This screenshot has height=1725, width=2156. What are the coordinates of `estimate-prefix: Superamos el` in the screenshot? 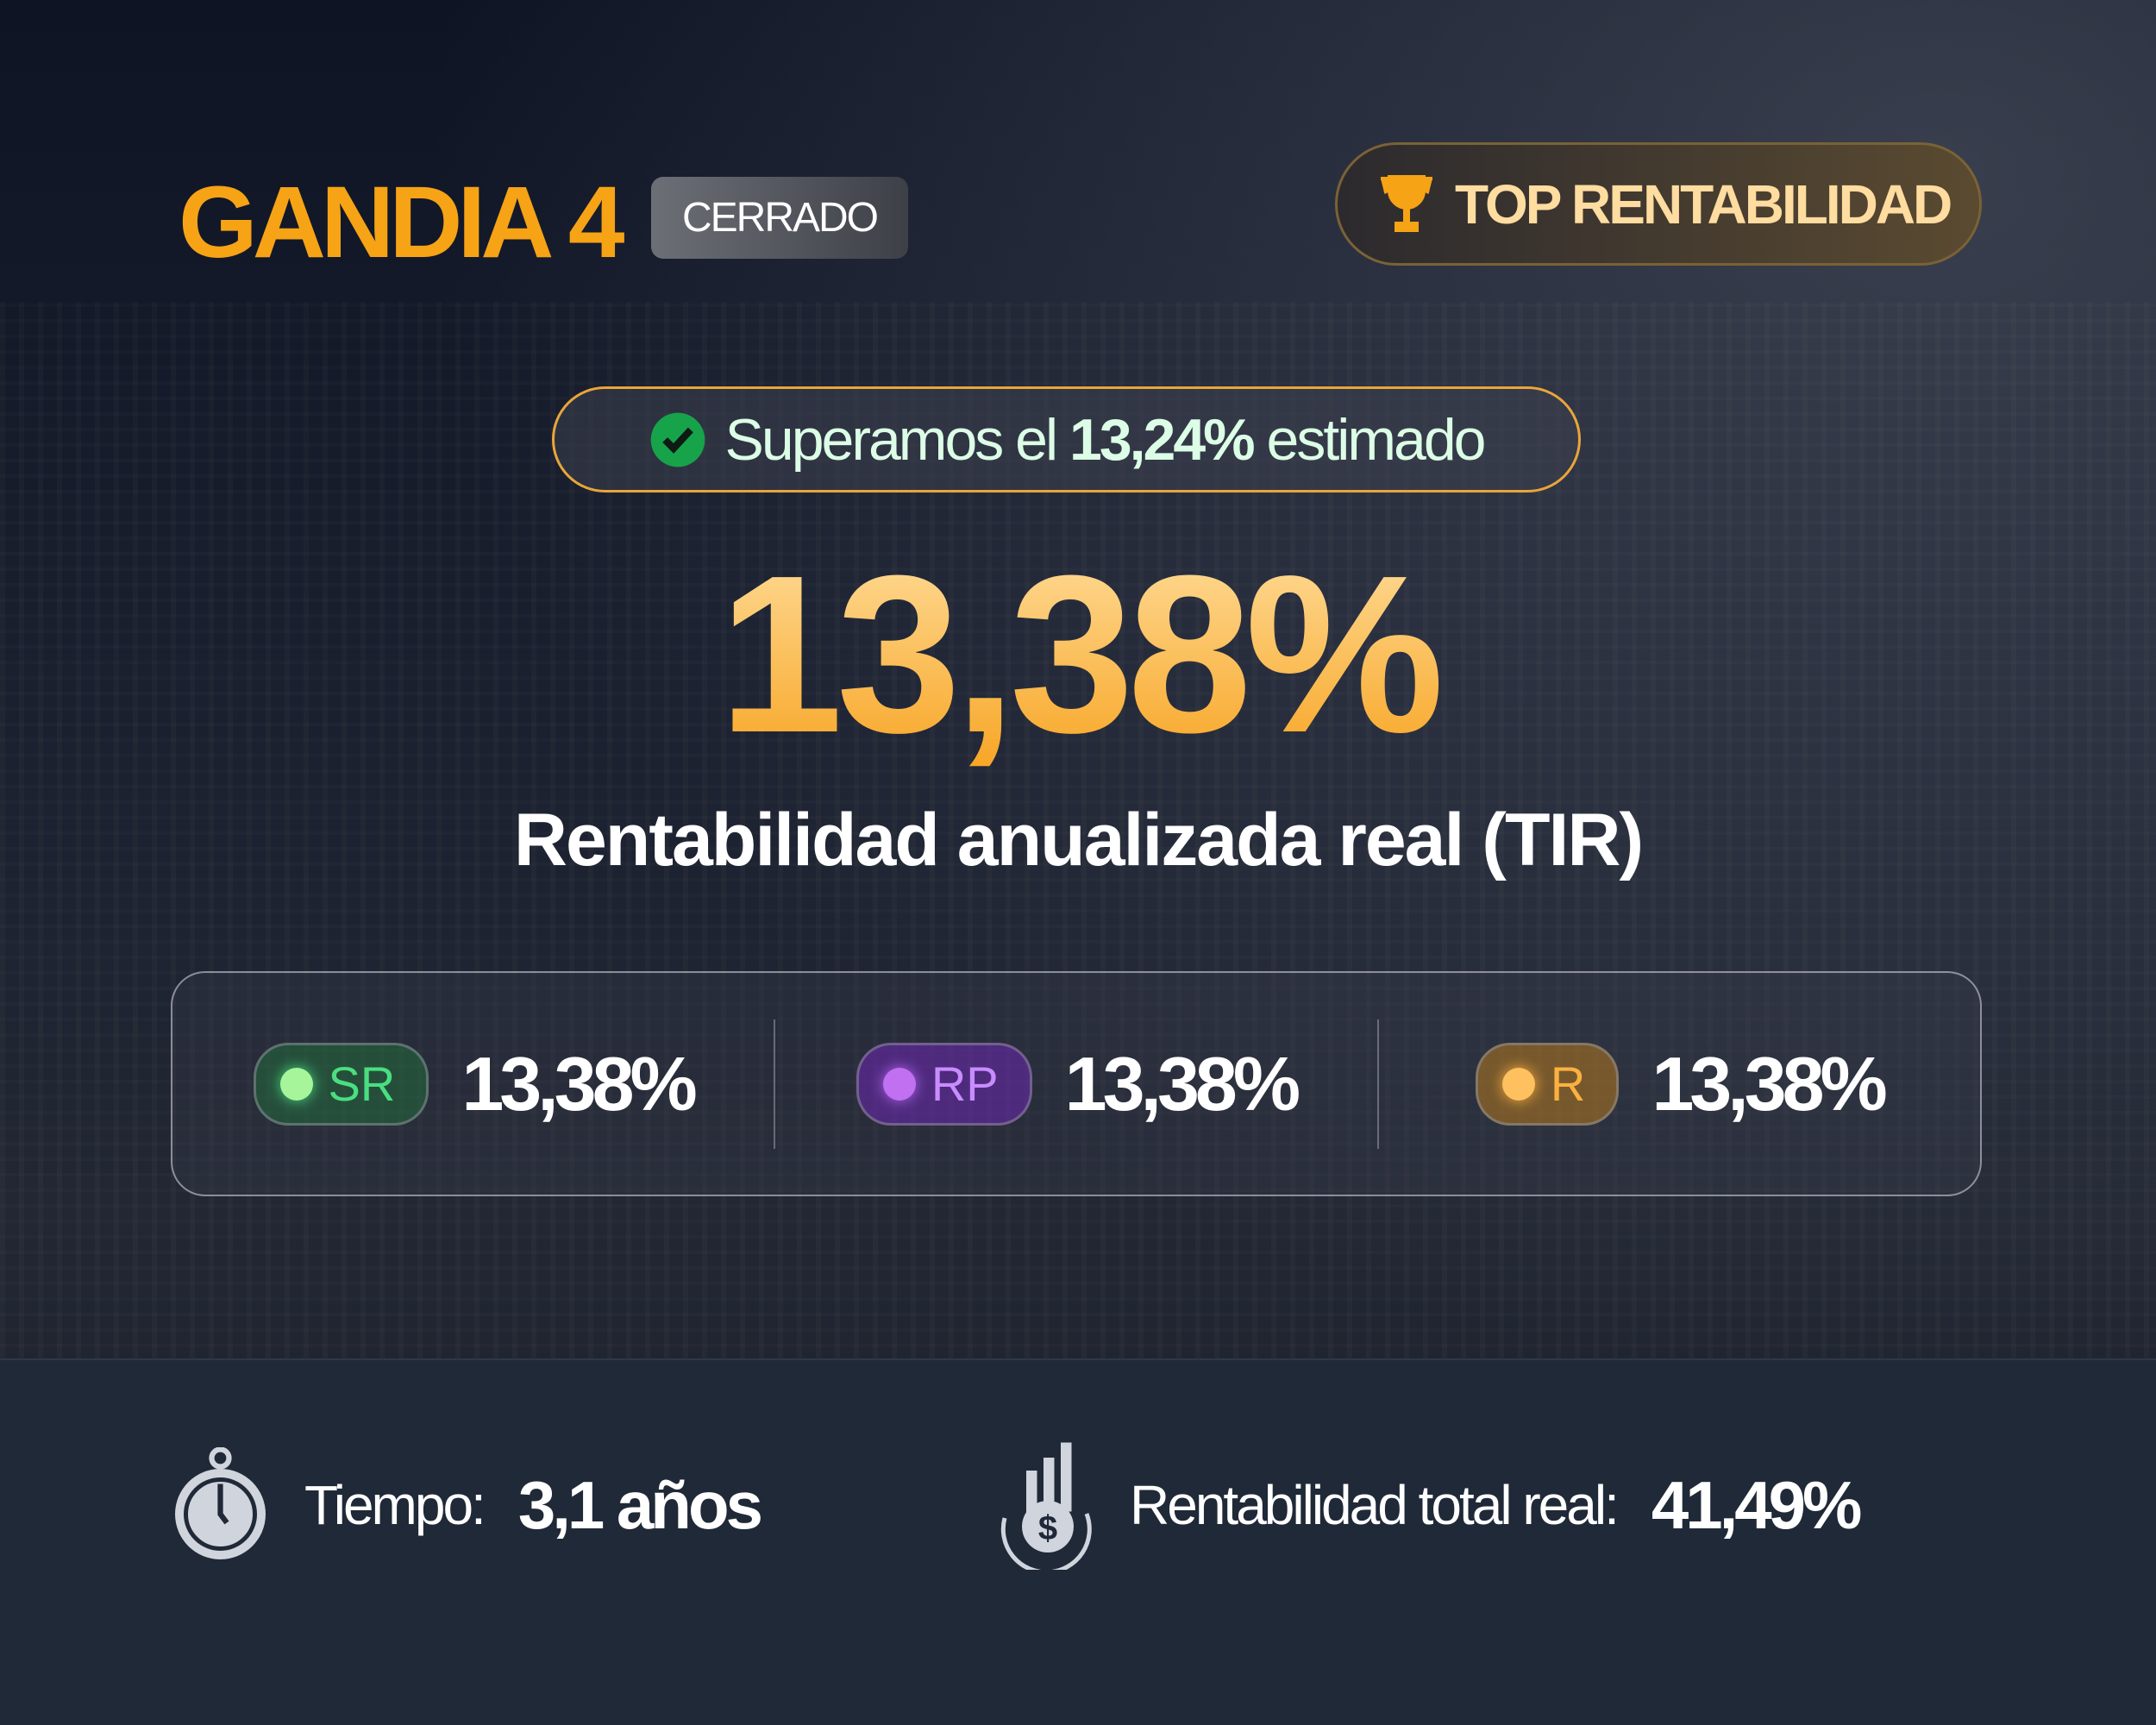 It's located at (891, 440).